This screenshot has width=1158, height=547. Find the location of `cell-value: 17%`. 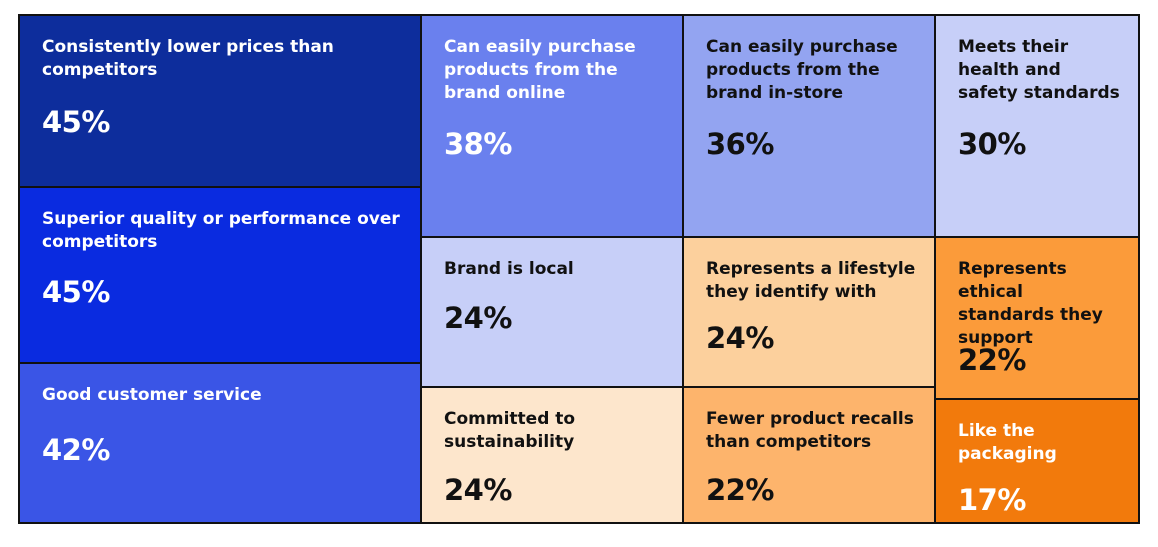

cell-value: 17% is located at coordinates (992, 500).